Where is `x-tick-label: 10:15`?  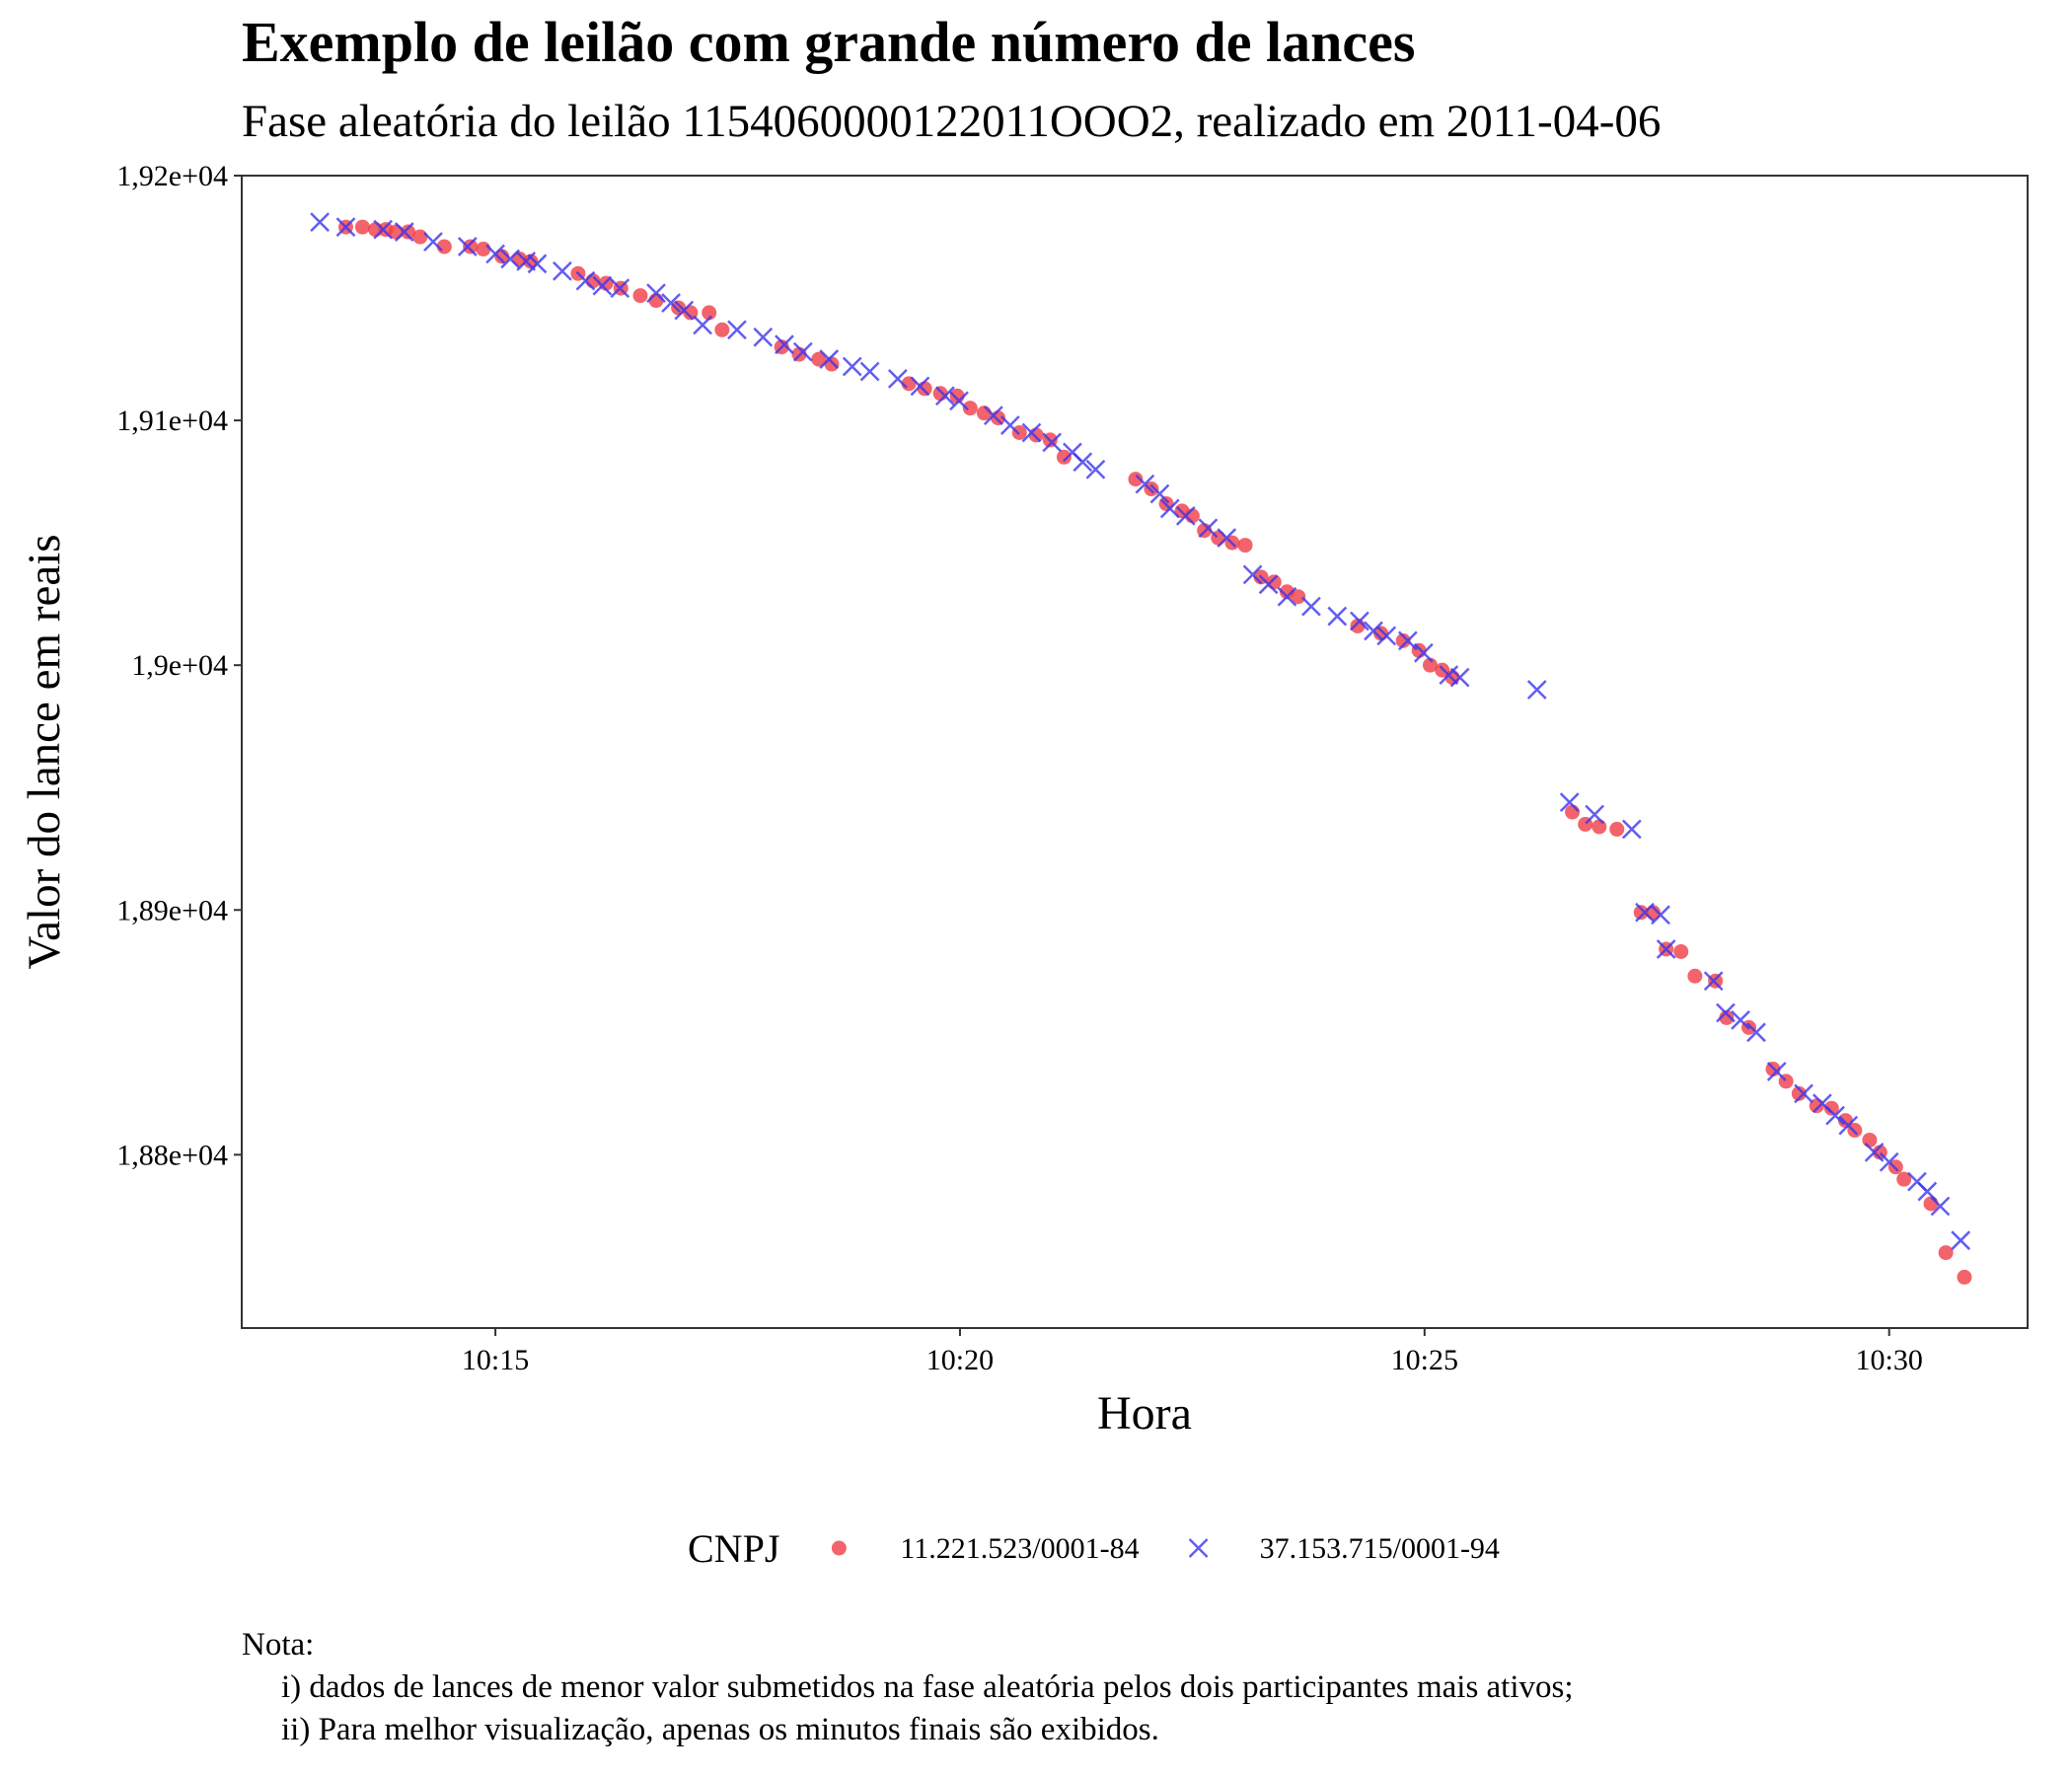
x-tick-label: 10:15 is located at coordinates (496, 1360).